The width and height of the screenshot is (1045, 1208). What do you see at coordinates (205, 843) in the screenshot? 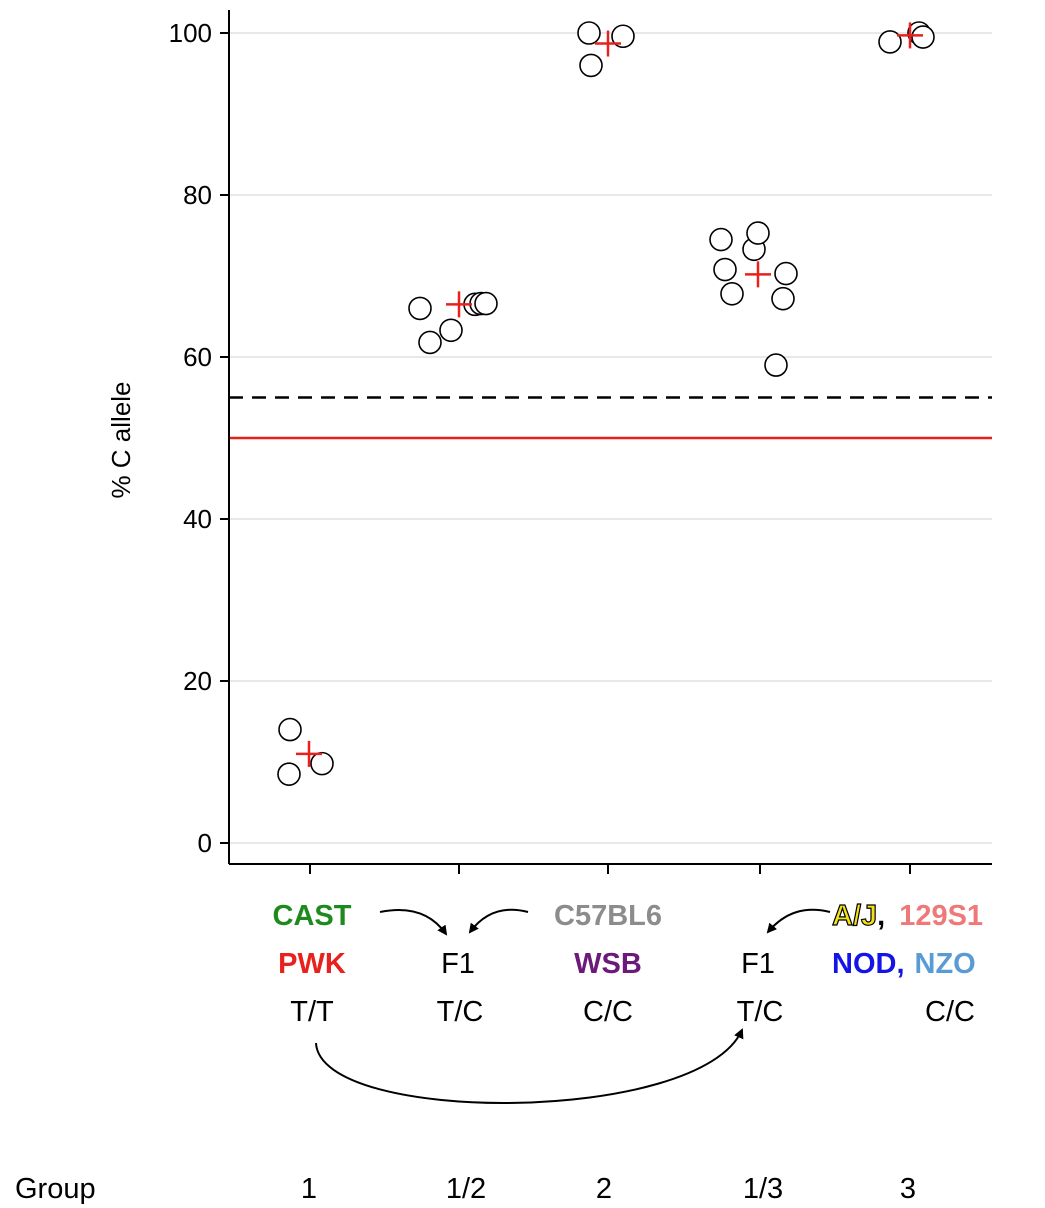
I see `y-tick-label: 0` at bounding box center [205, 843].